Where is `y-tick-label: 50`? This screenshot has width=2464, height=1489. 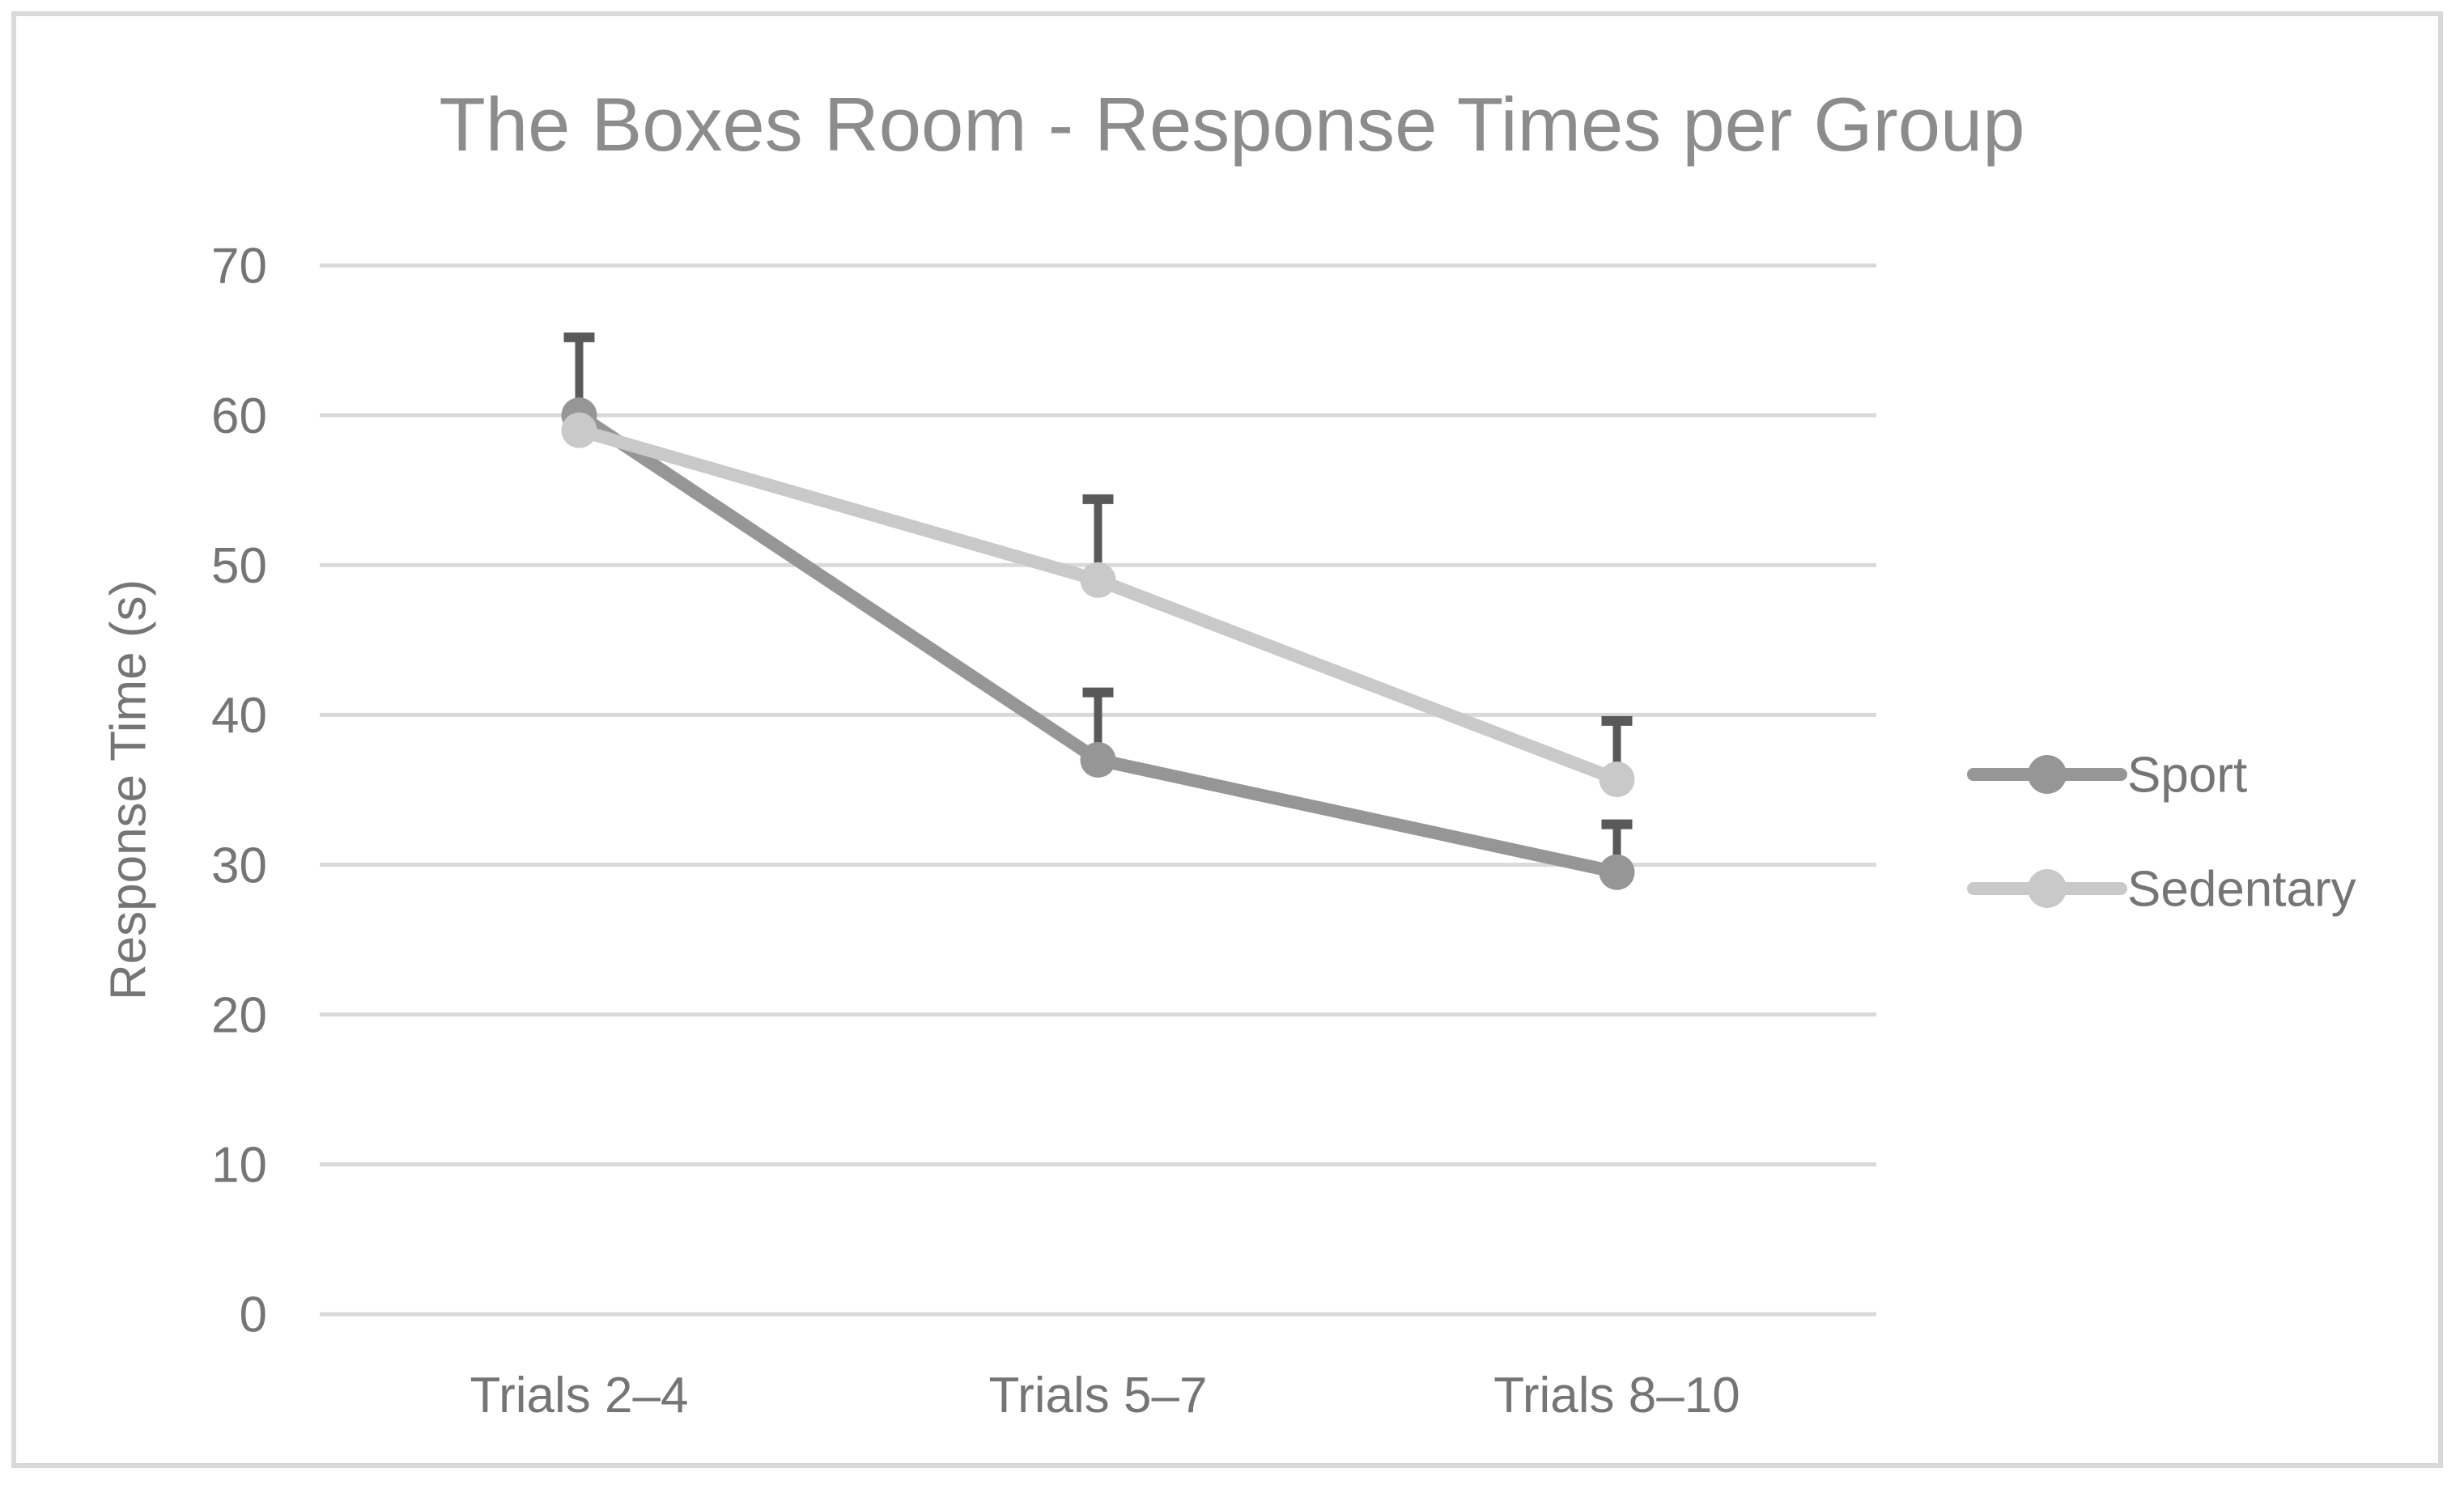 y-tick-label: 50 is located at coordinates (239, 566).